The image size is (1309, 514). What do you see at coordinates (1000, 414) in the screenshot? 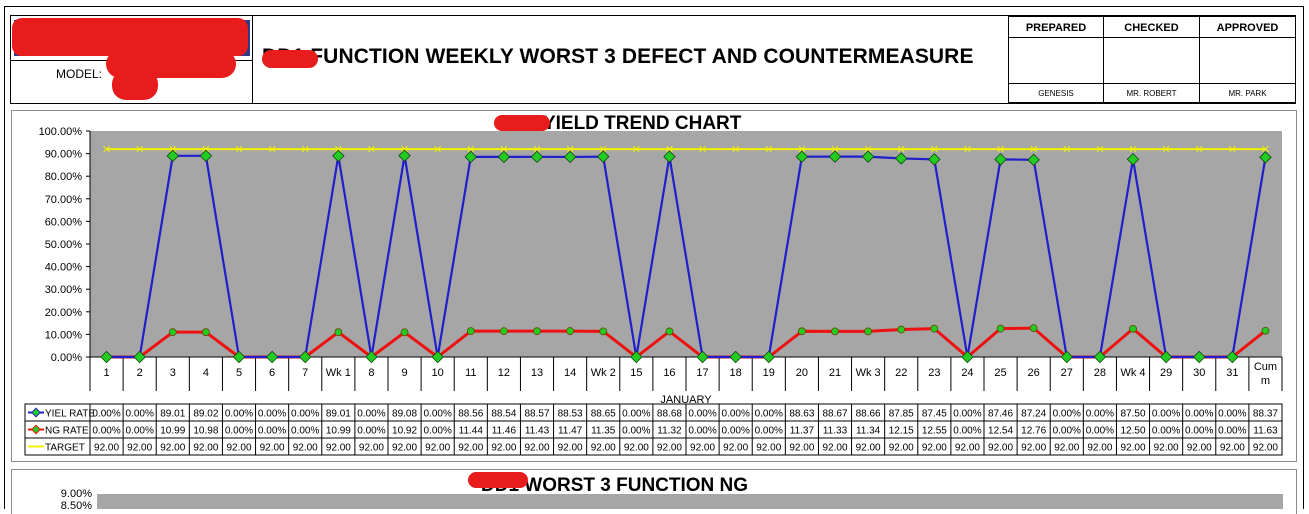
I see `data-table-cell: 87.46` at bounding box center [1000, 414].